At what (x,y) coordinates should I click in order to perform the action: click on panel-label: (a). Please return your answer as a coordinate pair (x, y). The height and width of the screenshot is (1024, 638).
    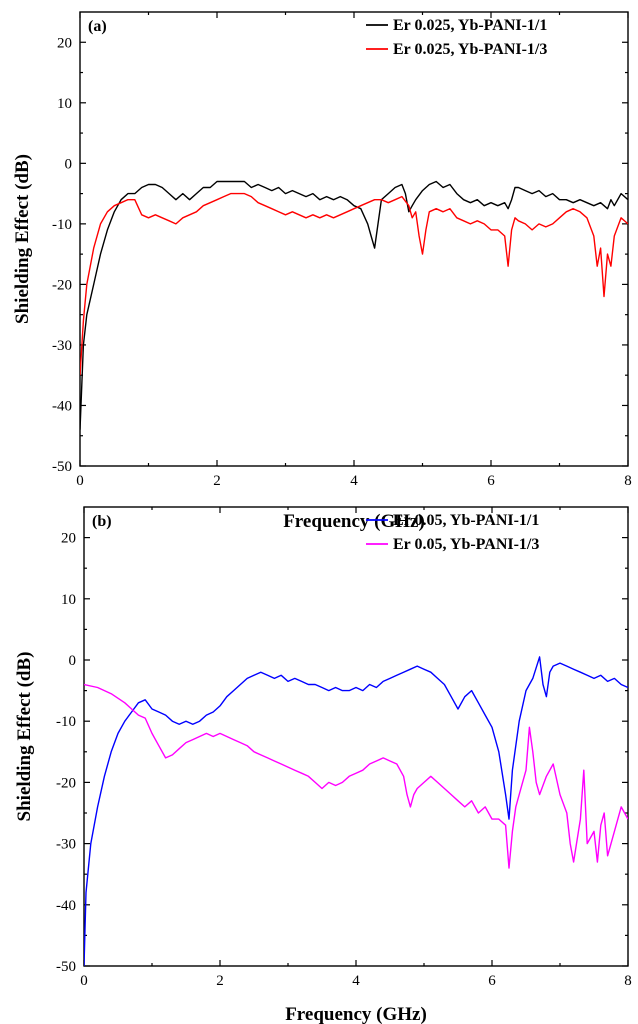
    Looking at the image, I should click on (97, 26).